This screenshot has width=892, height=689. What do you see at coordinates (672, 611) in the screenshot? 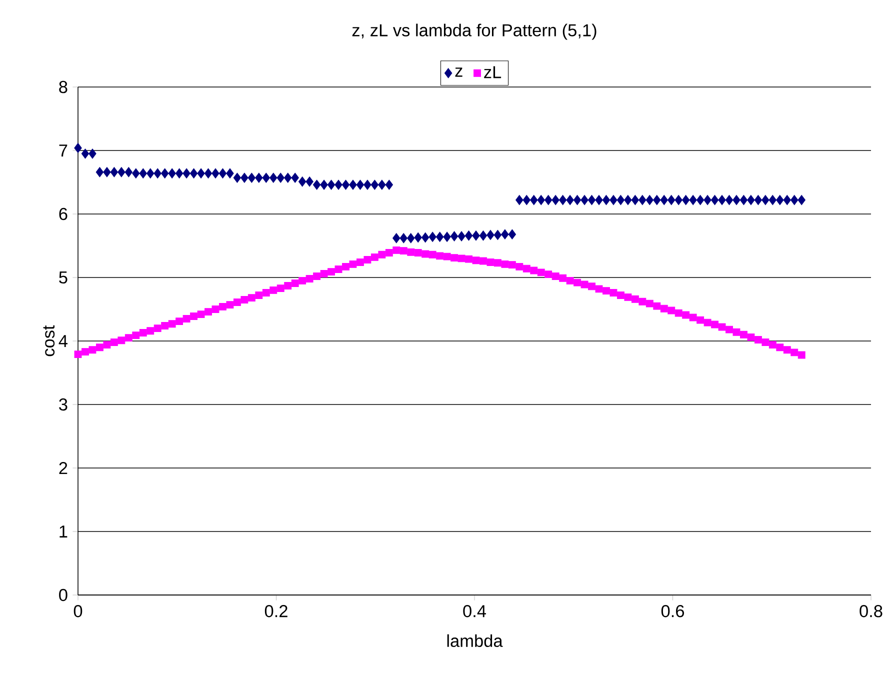
I see `x-tick-label: 0.6` at bounding box center [672, 611].